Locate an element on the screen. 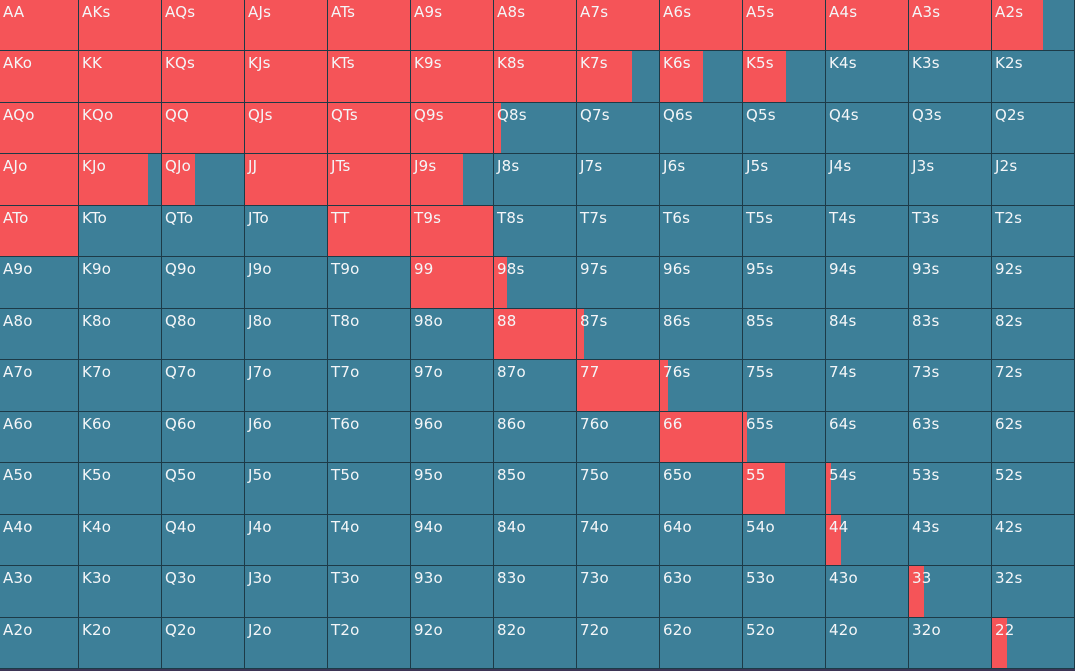 Image resolution: width=1075 pixels, height=671 pixels. hand-cell: 73o is located at coordinates (618, 592).